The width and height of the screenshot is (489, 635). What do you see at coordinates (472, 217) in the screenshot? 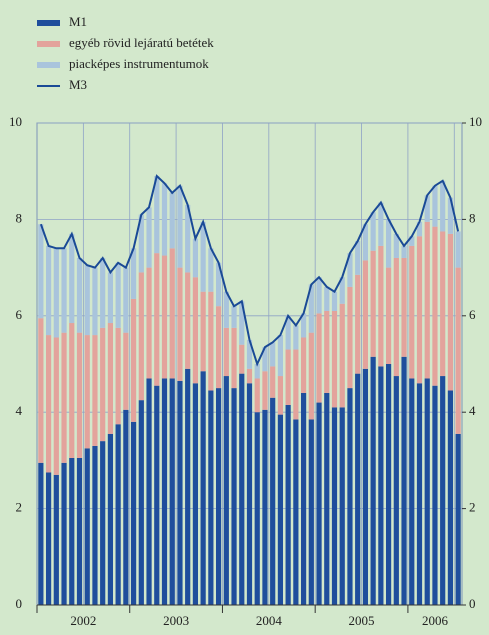
I see `y2-tick-label: 8` at bounding box center [472, 217].